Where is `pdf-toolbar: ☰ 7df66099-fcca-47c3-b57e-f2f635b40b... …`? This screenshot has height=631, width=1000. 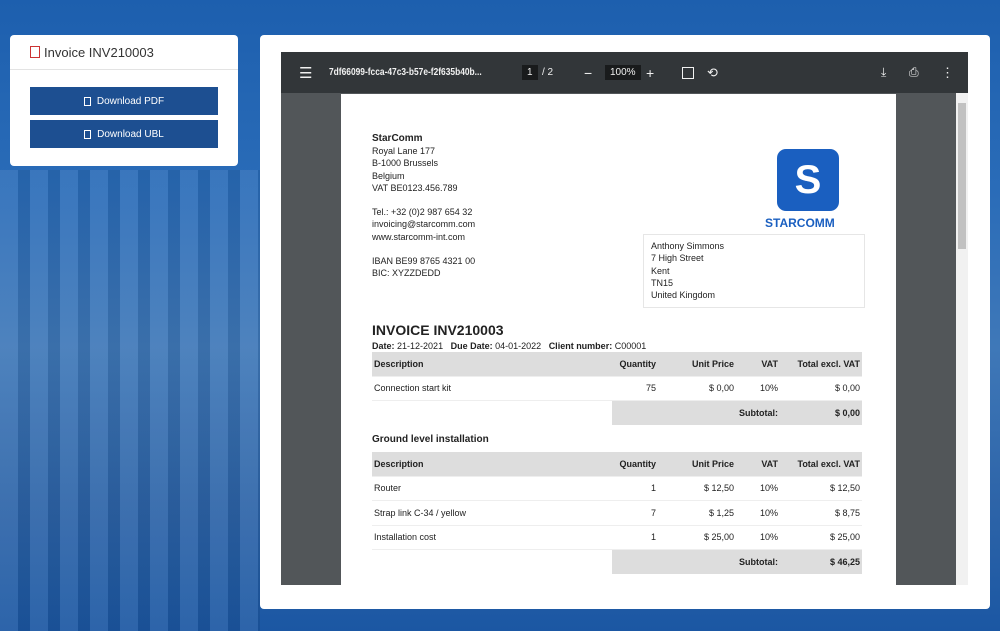 pdf-toolbar: ☰ 7df66099-fcca-47c3-b57e-f2f635b40b... … is located at coordinates (624, 72).